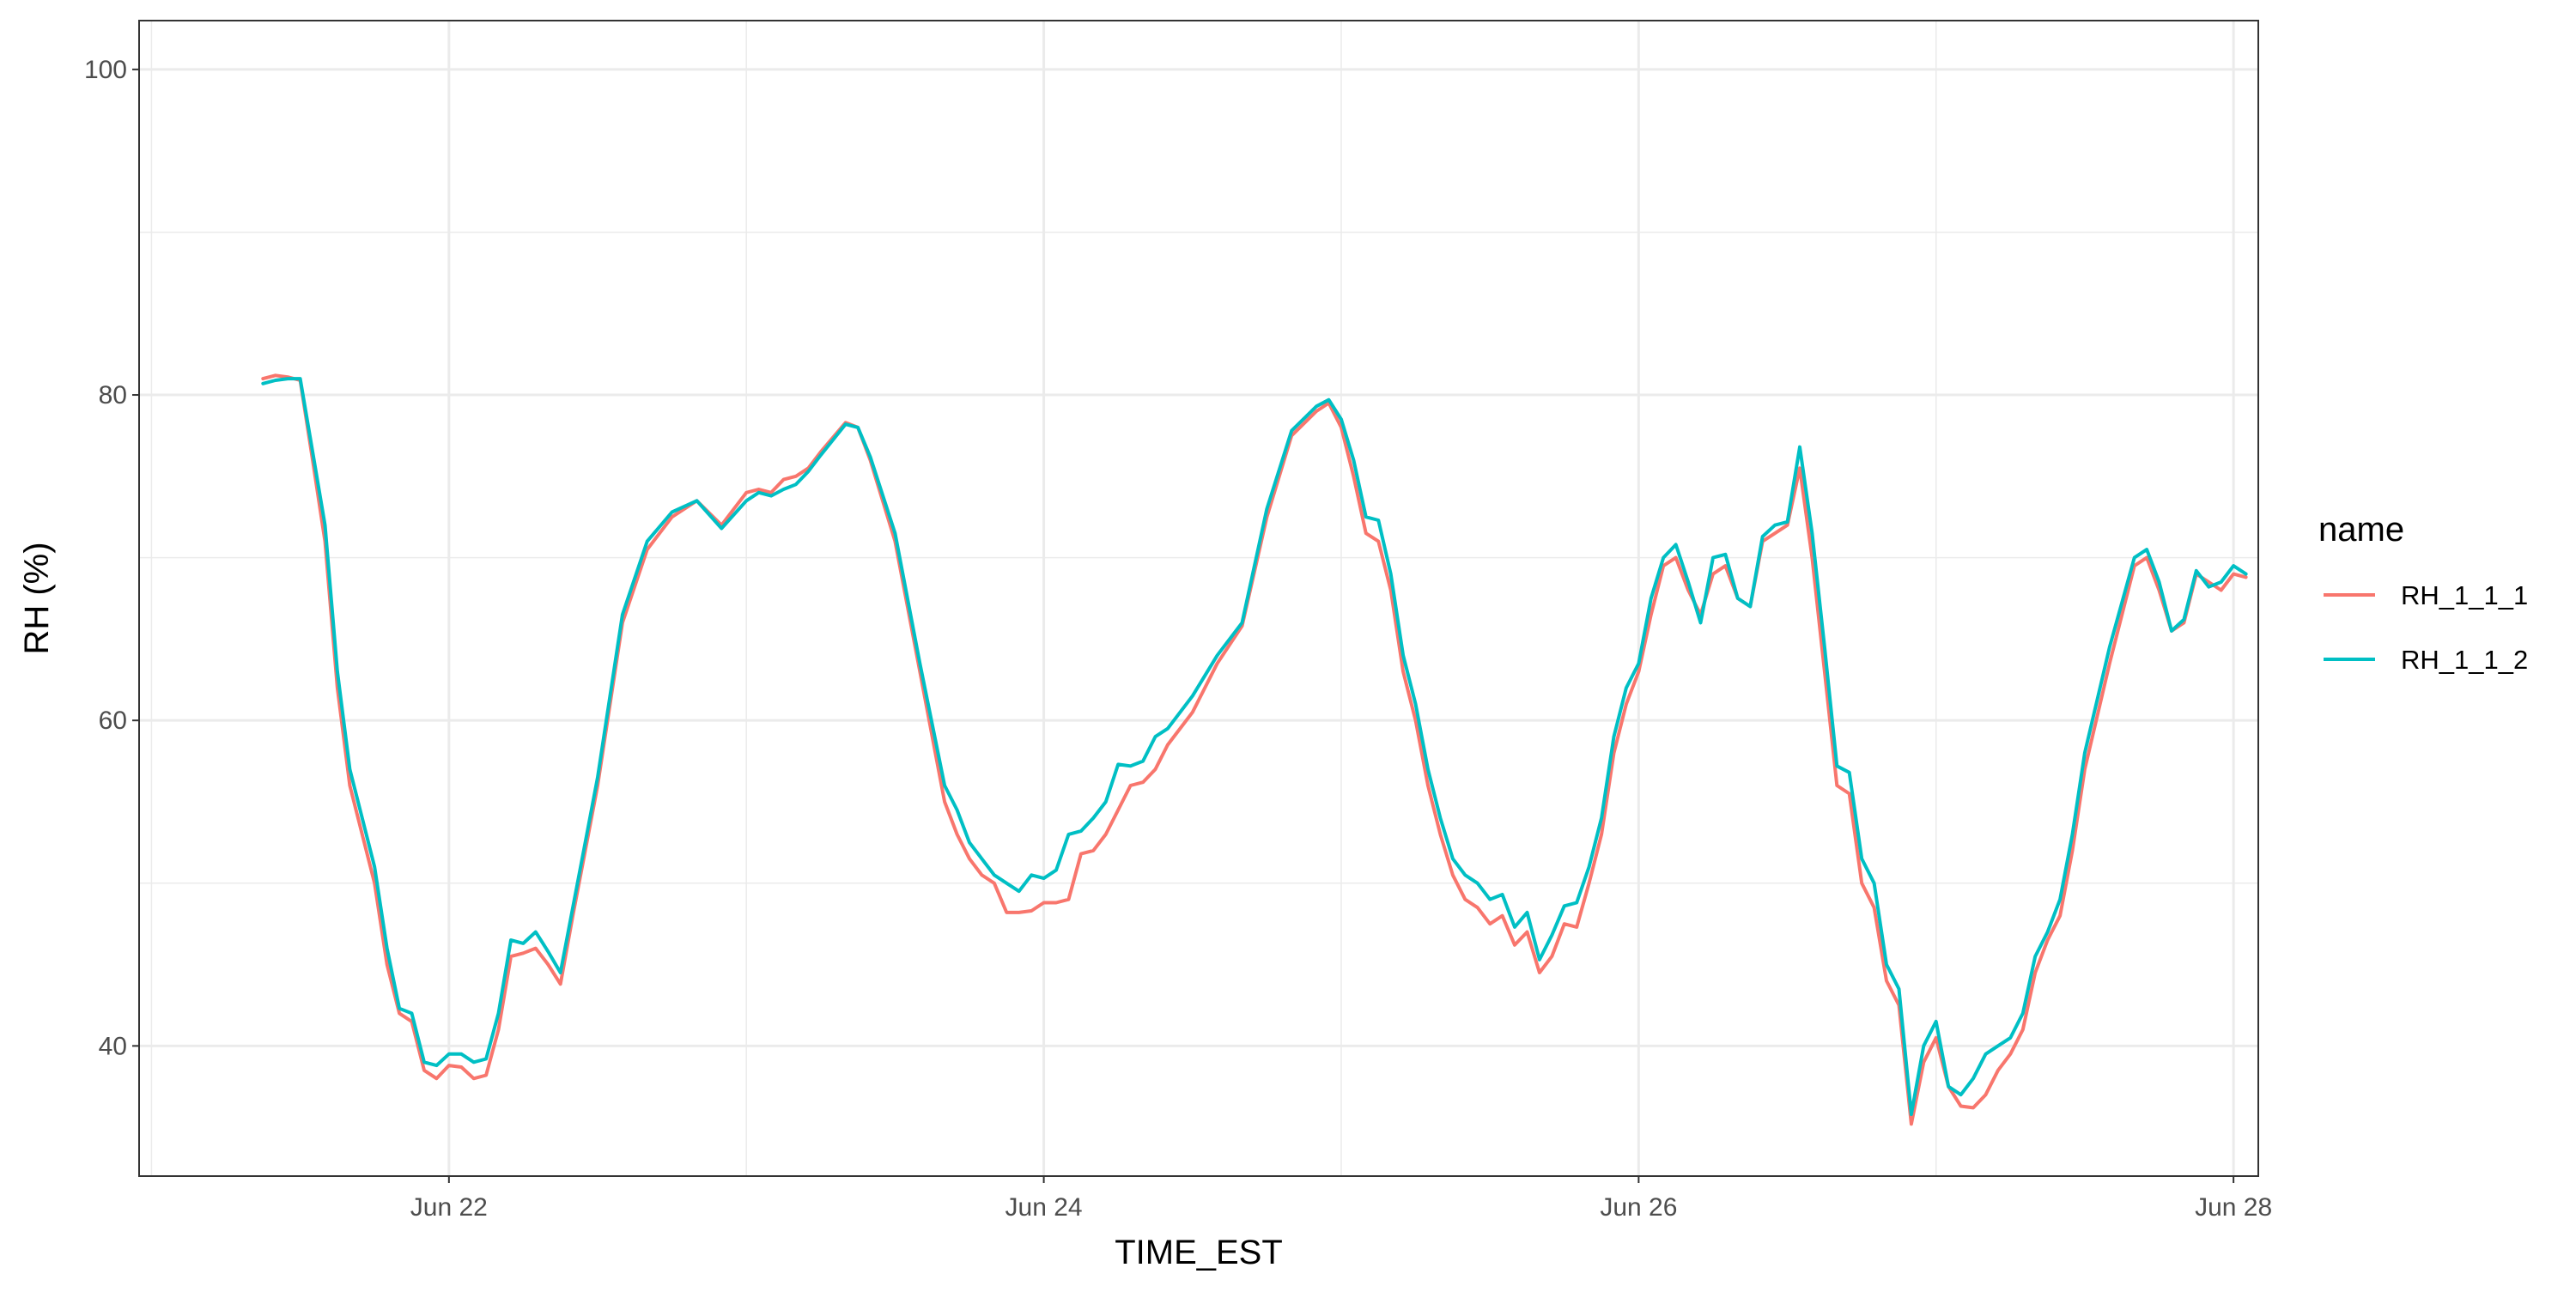  Describe the element at coordinates (37, 598) in the screenshot. I see `y-axis-title: RH (%)` at that location.